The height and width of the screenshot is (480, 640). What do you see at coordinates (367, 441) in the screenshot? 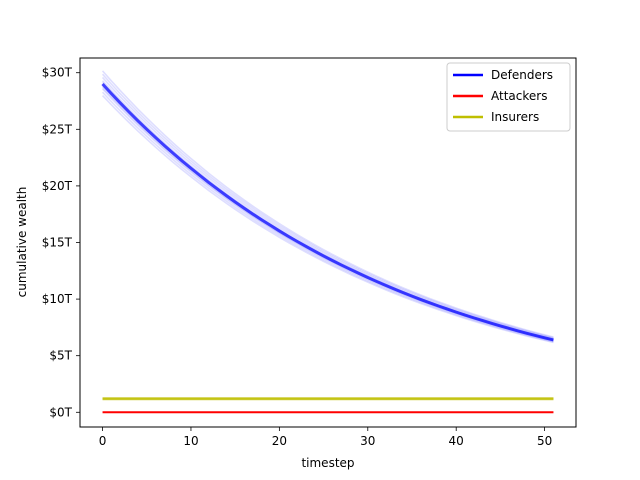
I see `x-tick-label: 30` at bounding box center [367, 441].